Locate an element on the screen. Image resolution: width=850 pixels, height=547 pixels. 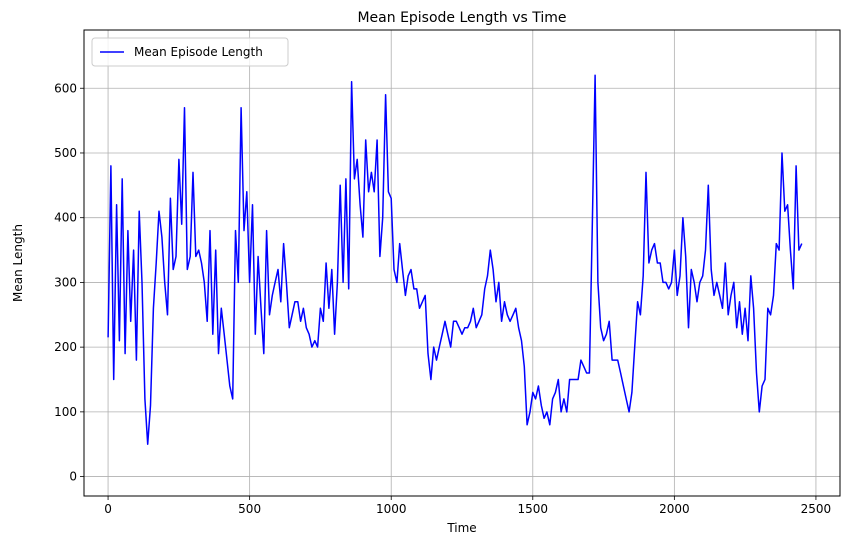
y-tick-label: 300 is located at coordinates (65, 282).